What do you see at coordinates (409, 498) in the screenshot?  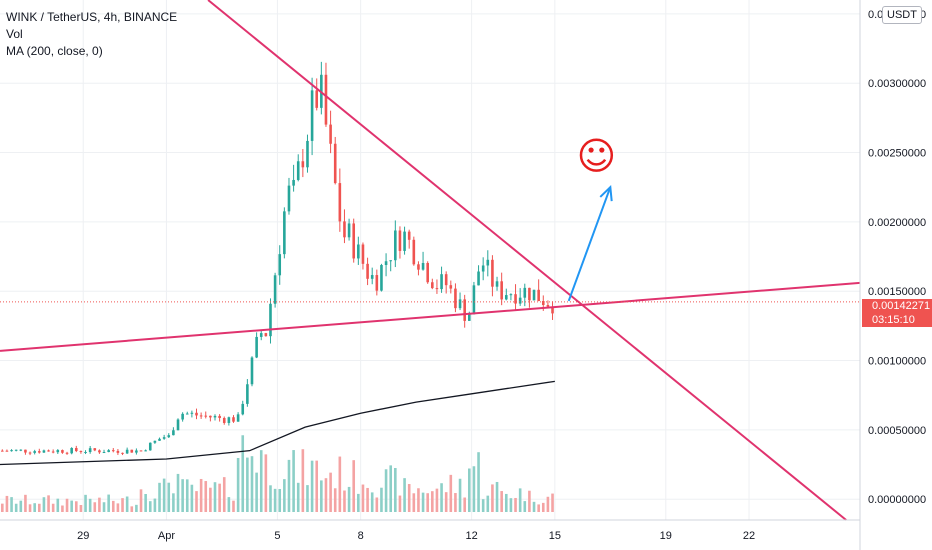 I see `volume-bar-2021-04-09T16:00` at bounding box center [409, 498].